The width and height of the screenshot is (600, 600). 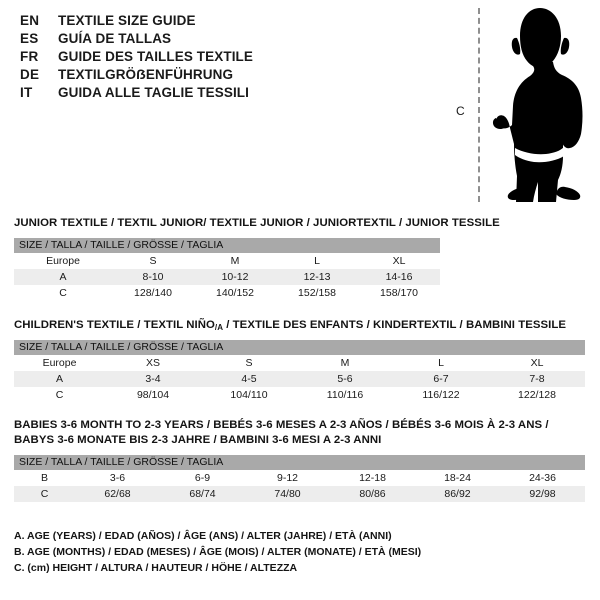 I want to click on table-row: C 98/104 104/110 110/116 116/122 122/128, so click(x=299, y=395).